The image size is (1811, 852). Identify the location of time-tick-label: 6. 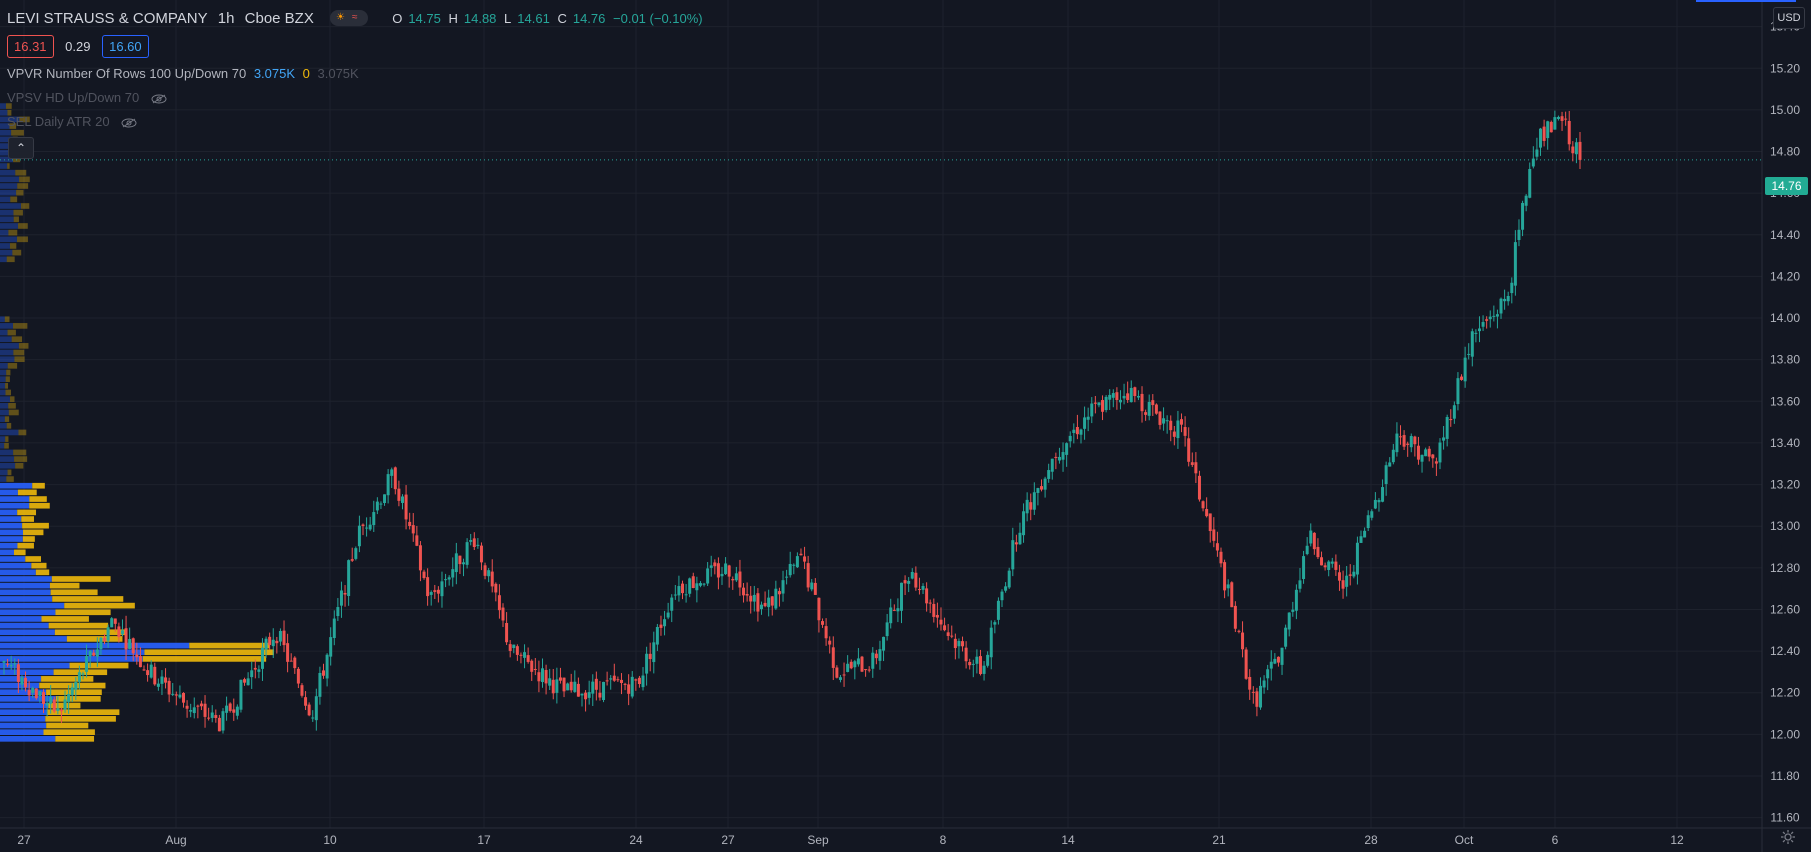
(1555, 840).